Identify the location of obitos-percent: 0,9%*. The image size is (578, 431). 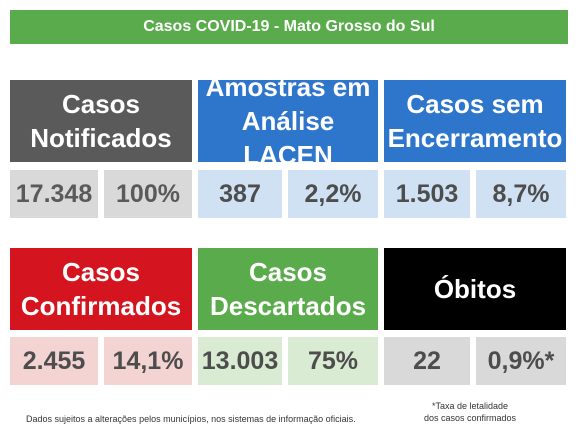
(521, 361).